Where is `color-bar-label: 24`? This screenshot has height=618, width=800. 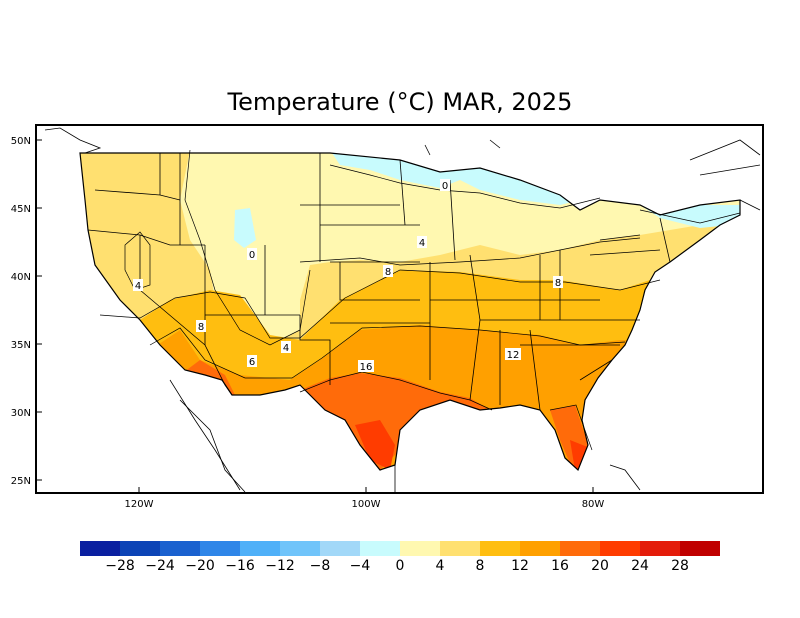 color-bar-label: 24 is located at coordinates (640, 566).